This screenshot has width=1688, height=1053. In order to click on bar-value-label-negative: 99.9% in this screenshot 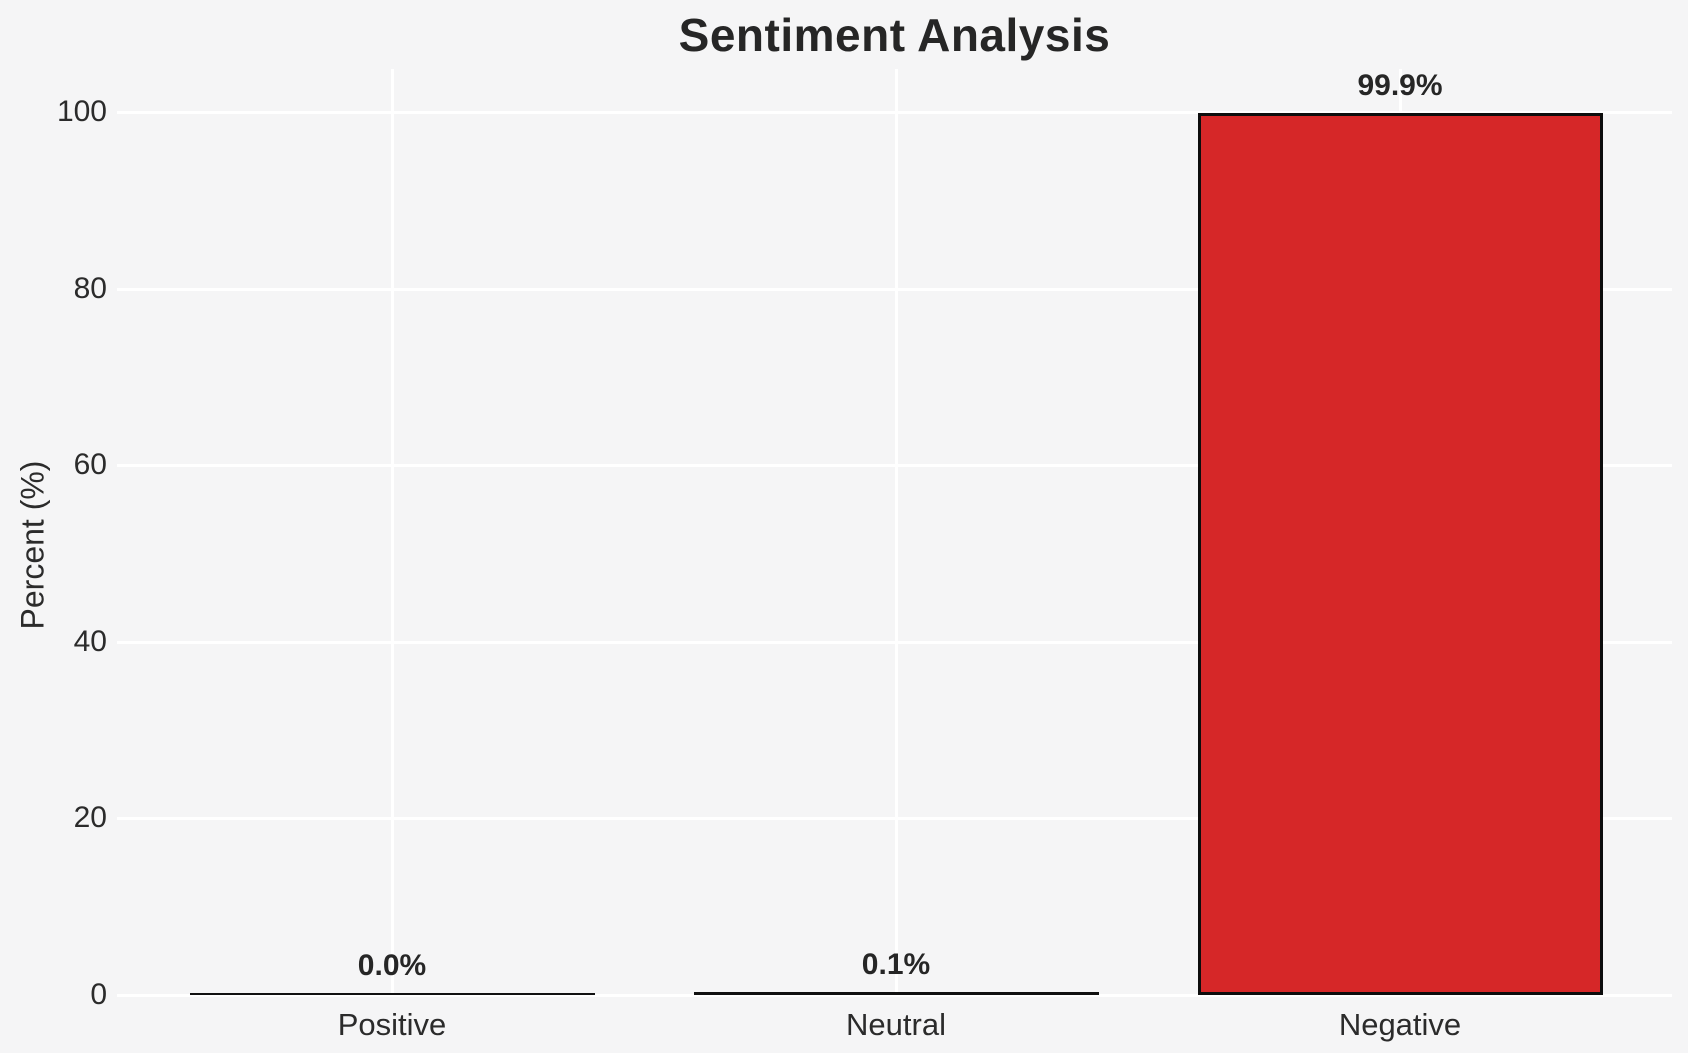, I will do `click(1400, 85)`.